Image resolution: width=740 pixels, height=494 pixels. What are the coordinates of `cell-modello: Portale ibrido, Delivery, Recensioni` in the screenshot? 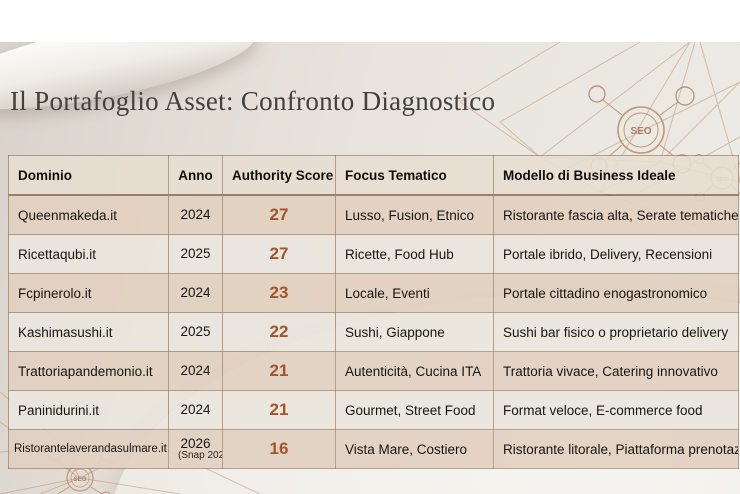 It's located at (616, 254).